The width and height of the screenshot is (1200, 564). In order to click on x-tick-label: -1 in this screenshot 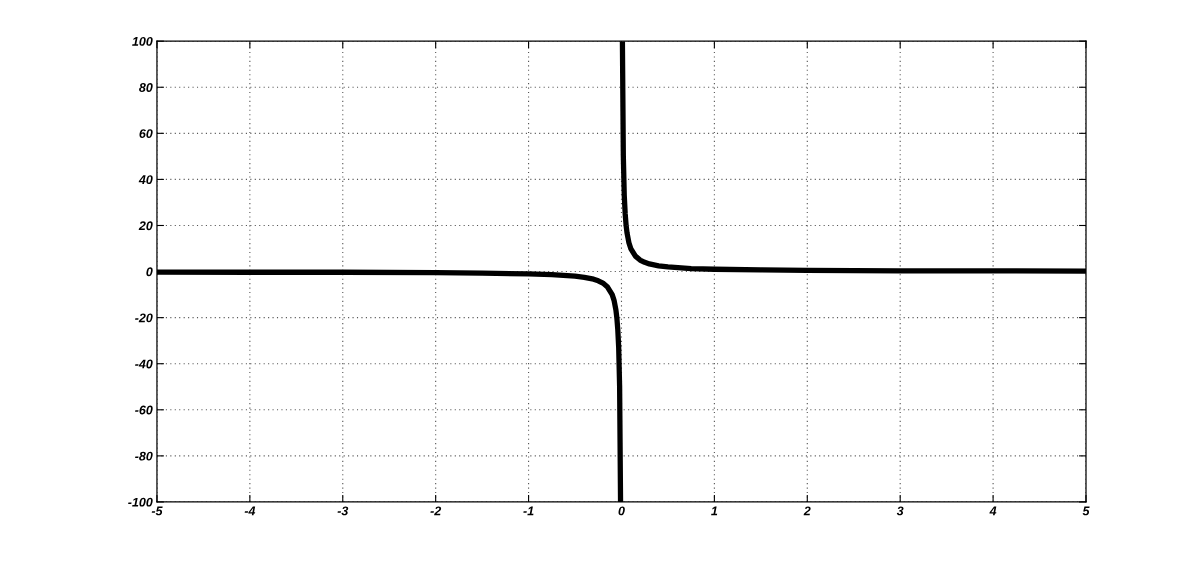, I will do `click(528, 511)`.